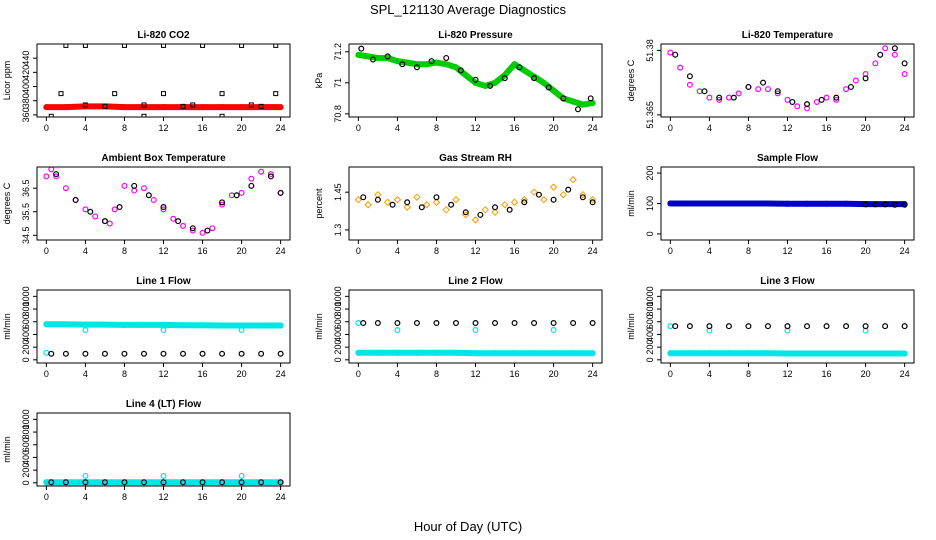  I want to click on figure-x-axis-label: Hour of Day (UTC), so click(468, 526).